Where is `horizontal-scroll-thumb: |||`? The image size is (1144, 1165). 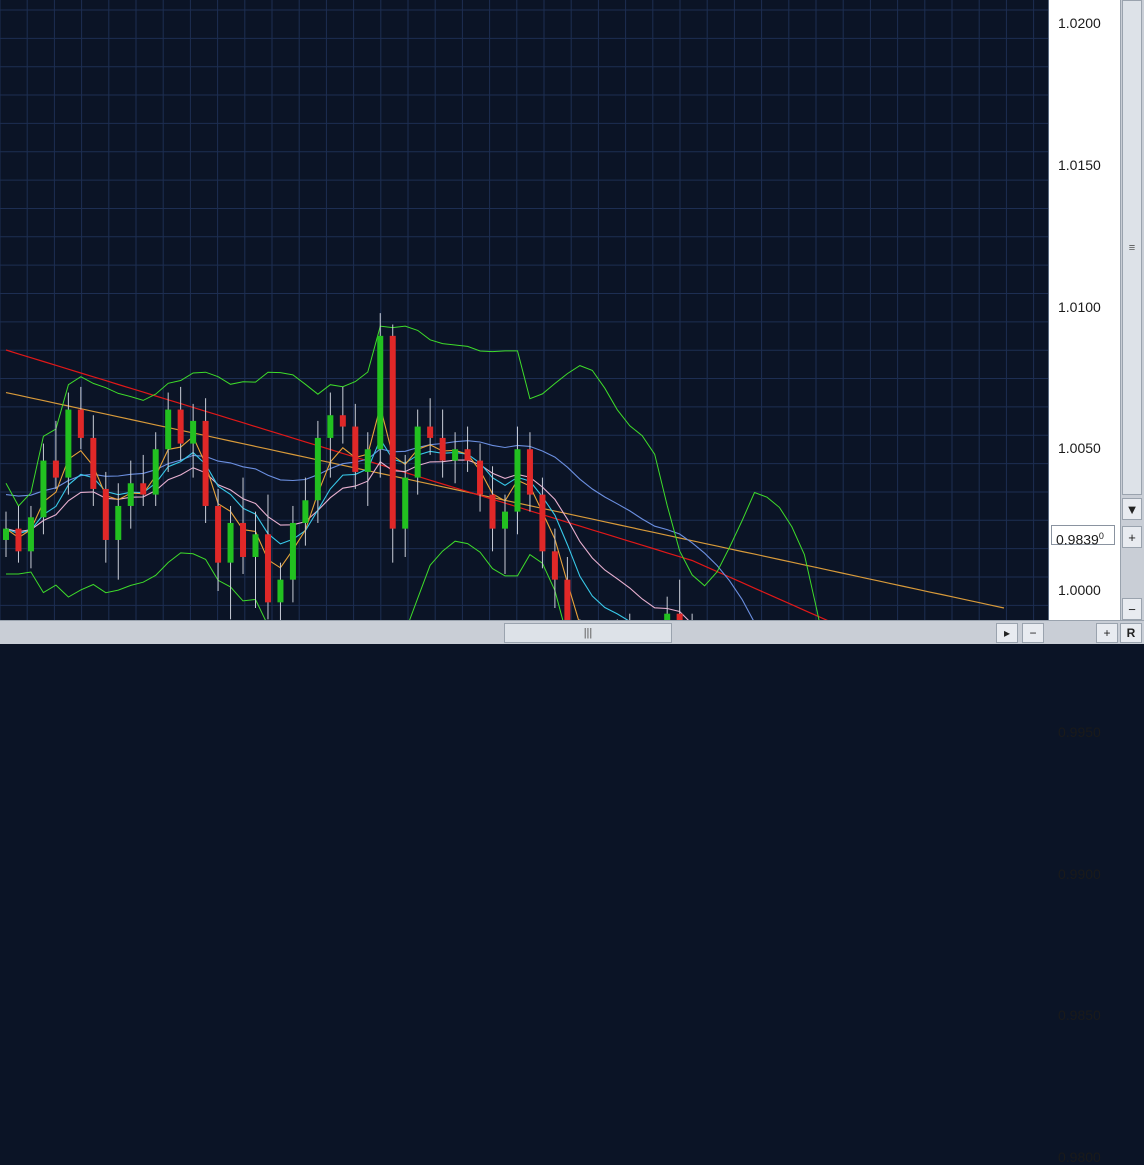 horizontal-scroll-thumb: ||| is located at coordinates (588, 633).